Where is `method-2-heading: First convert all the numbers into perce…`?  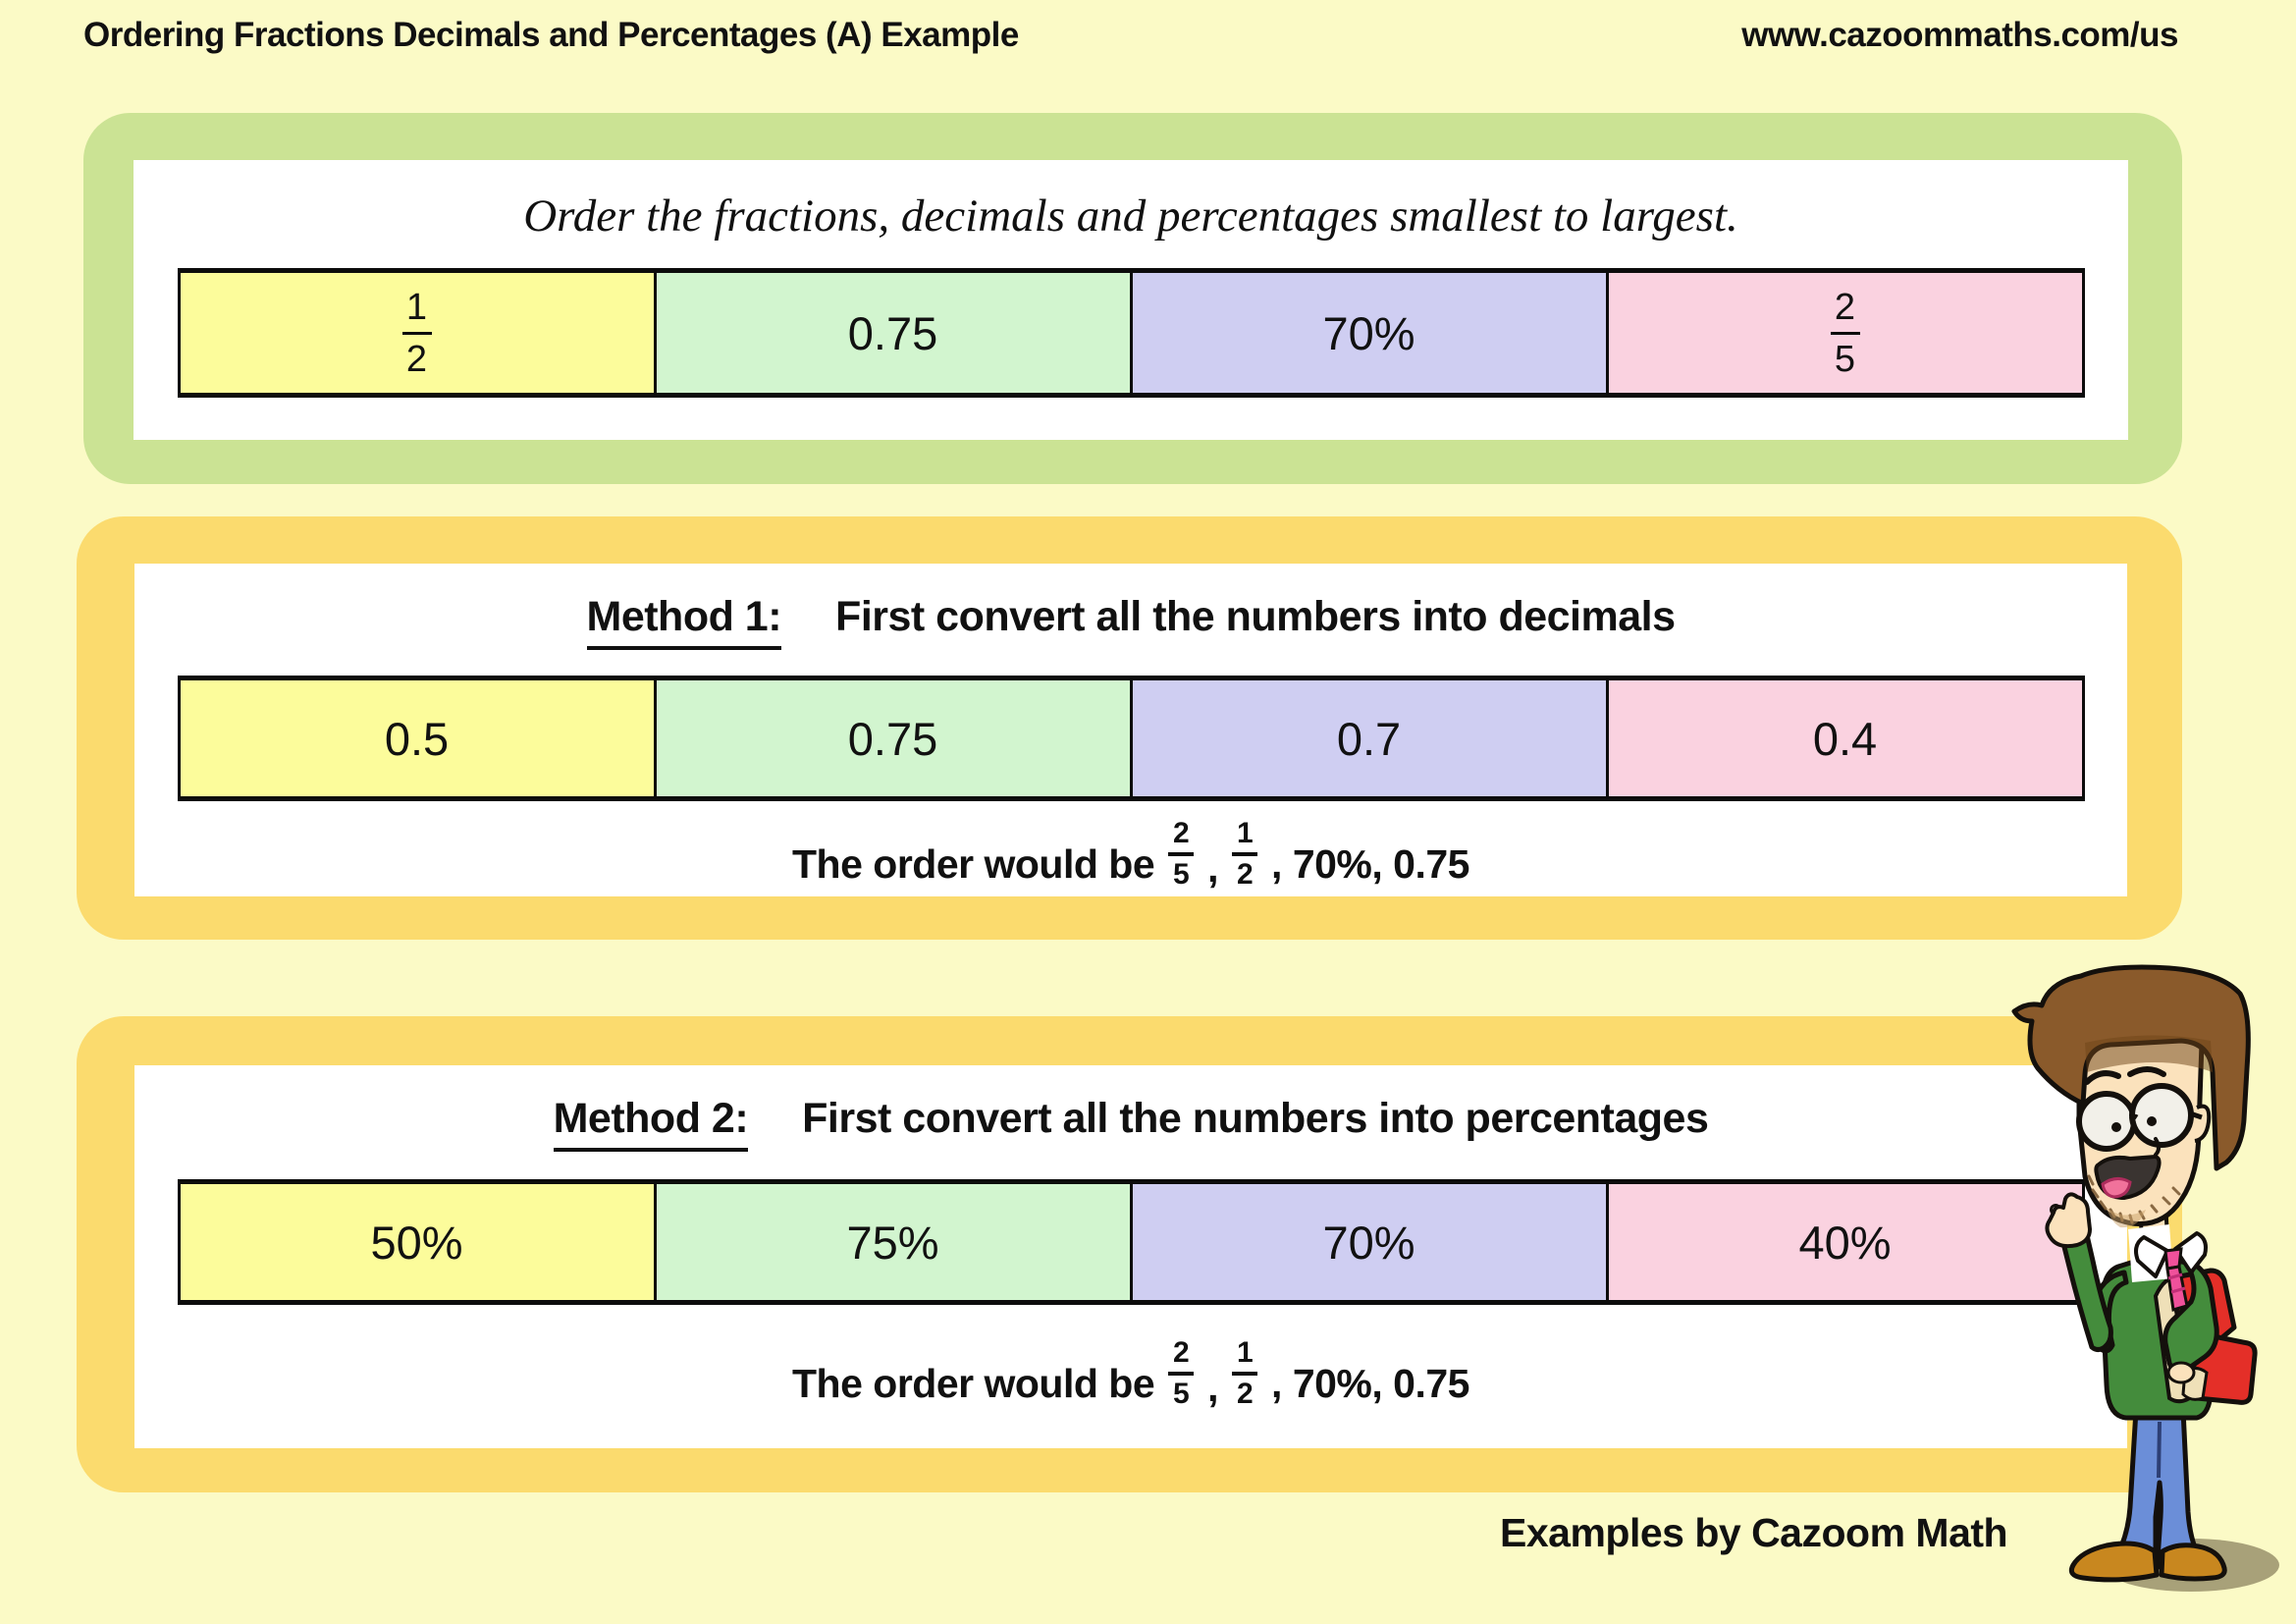 method-2-heading: First convert all the numbers into perce… is located at coordinates (1255, 1118).